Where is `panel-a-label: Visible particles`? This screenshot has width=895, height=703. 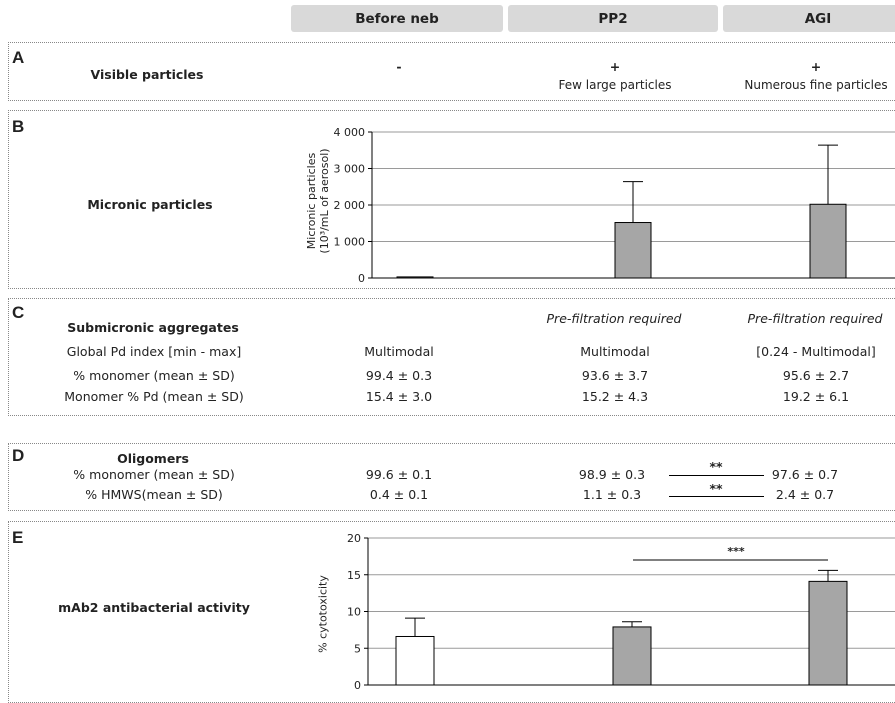
panel-a-label: Visible particles is located at coordinates (147, 74).